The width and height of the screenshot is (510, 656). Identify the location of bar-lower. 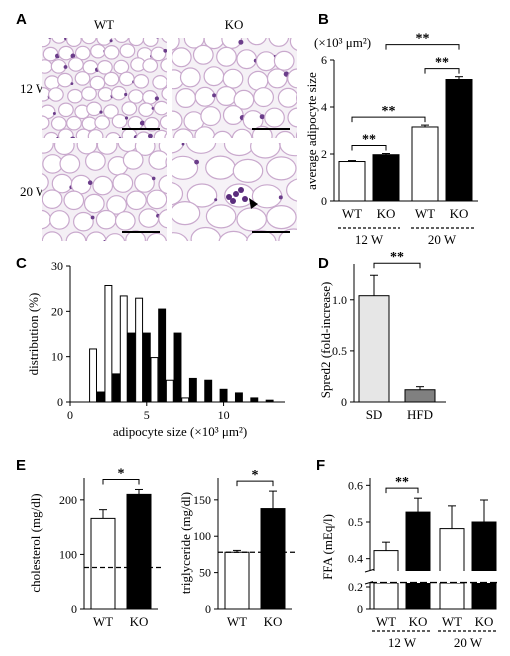
(452, 596).